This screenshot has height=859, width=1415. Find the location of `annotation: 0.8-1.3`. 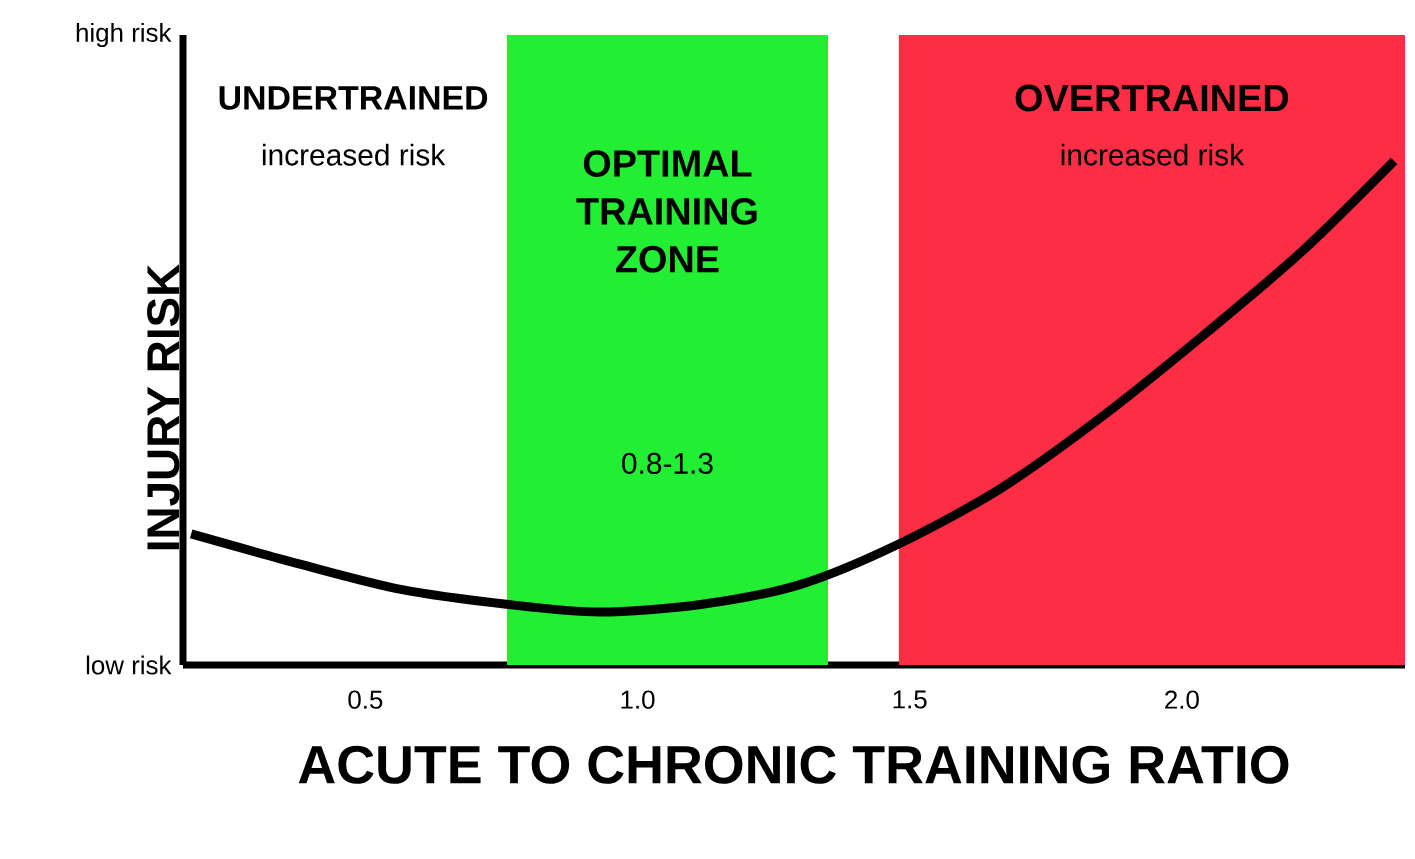

annotation: 0.8-1.3 is located at coordinates (667, 463).